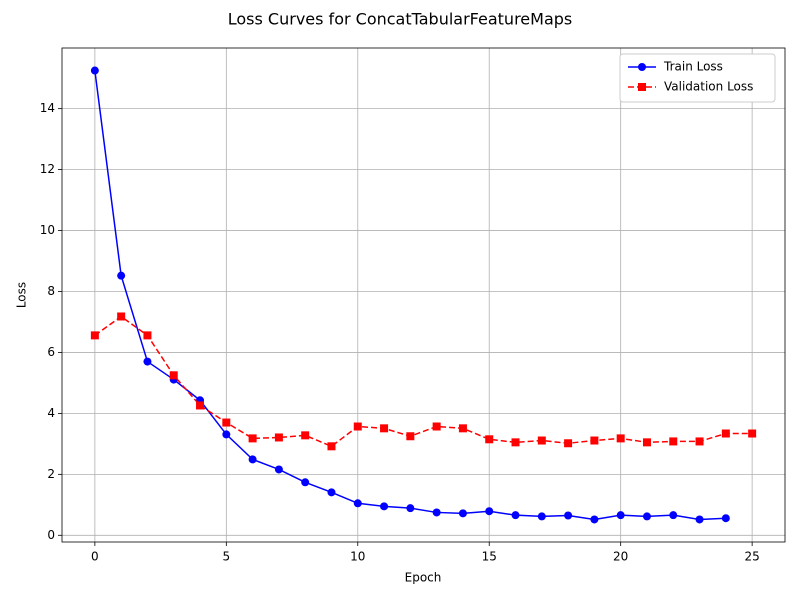  I want to click on y-tick-label: 8, so click(51, 291).